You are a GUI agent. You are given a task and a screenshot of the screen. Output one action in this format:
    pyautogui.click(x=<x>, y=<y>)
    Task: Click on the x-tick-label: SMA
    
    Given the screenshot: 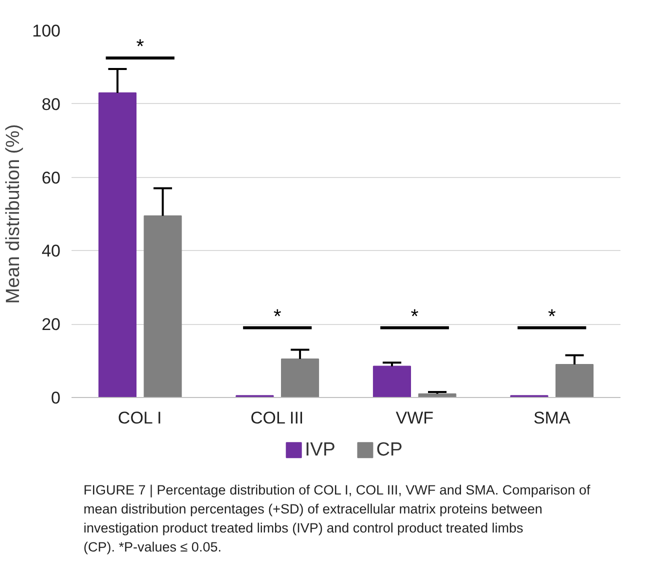 What is the action you would take?
    pyautogui.click(x=552, y=418)
    